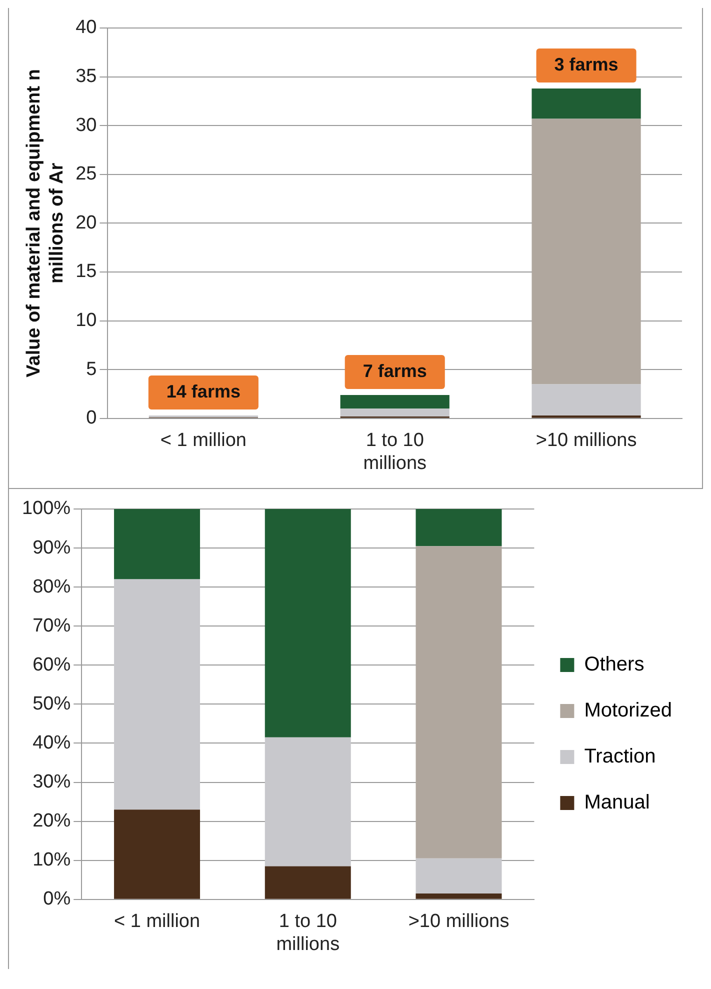 Image resolution: width=711 pixels, height=989 pixels. What do you see at coordinates (86, 125) in the screenshot?
I see `y-tick-label: 30` at bounding box center [86, 125].